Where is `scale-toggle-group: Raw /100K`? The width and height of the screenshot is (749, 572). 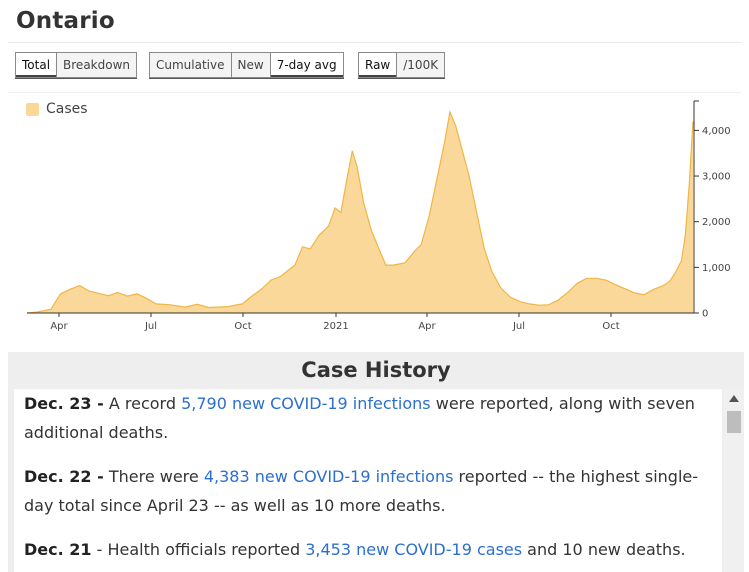 scale-toggle-group: Raw /100K is located at coordinates (402, 65).